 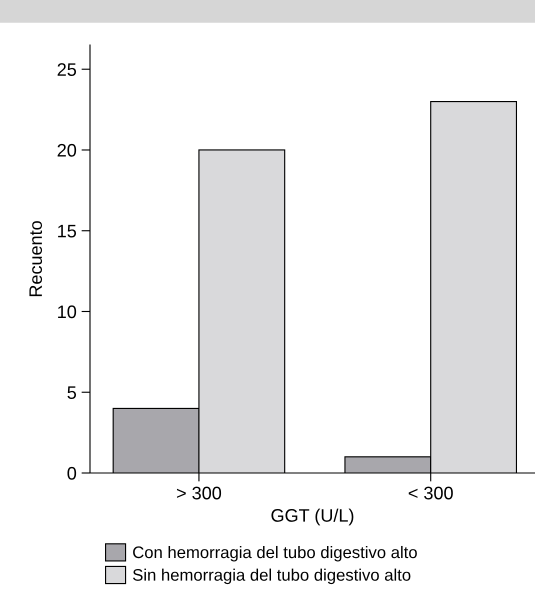 I want to click on y-axis-title: Recuento, so click(x=35, y=258).